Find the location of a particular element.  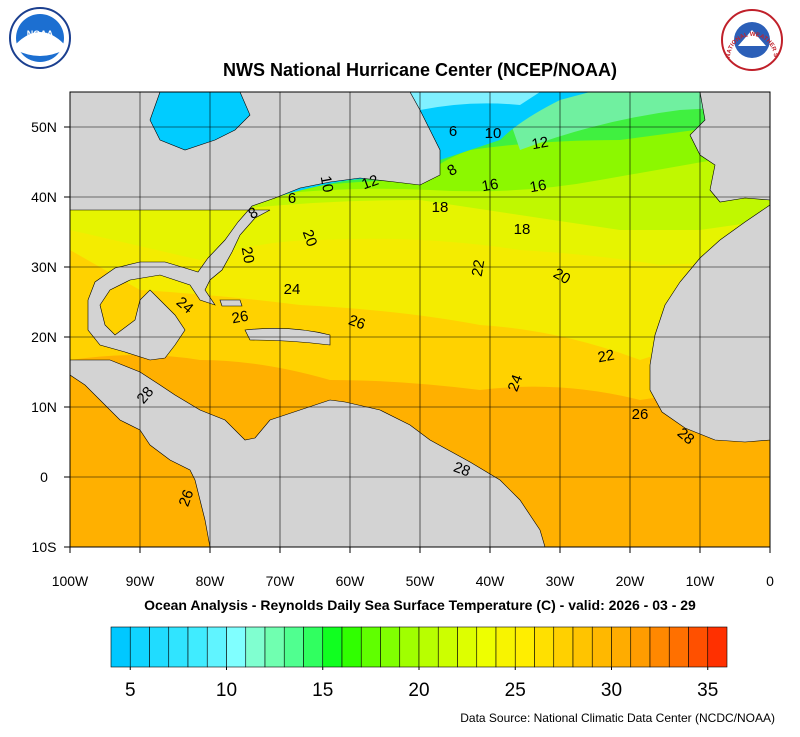

lat-tick-label: 50N is located at coordinates (44, 127).